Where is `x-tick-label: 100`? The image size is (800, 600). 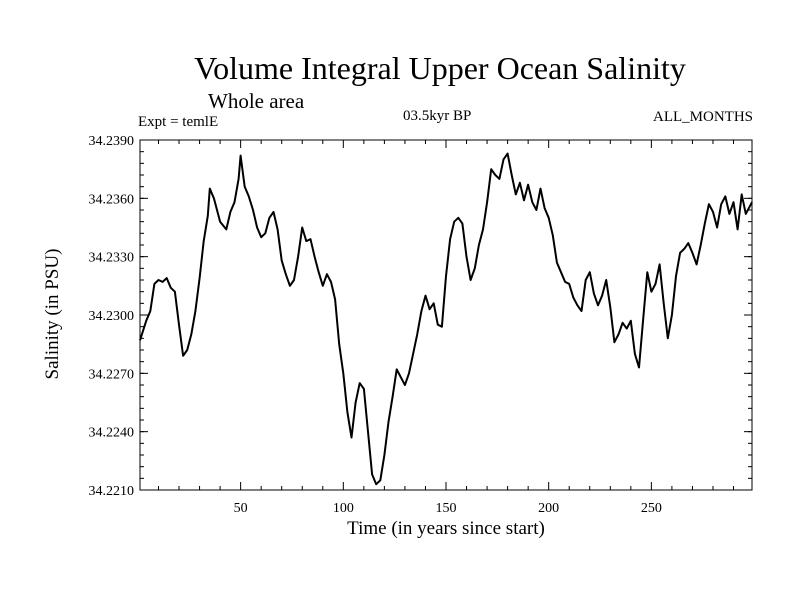 x-tick-label: 100 is located at coordinates (343, 508).